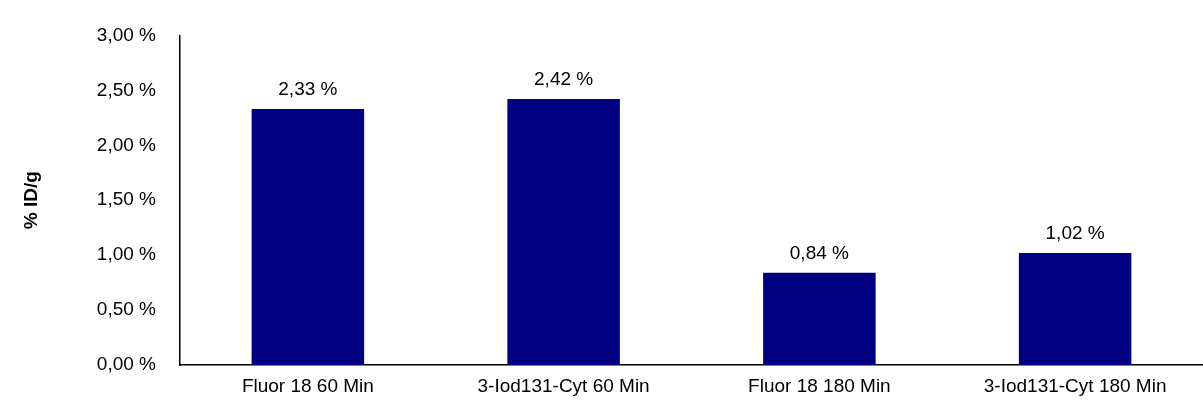 The height and width of the screenshot is (418, 1203). Describe the element at coordinates (308, 89) in the screenshot. I see `data-label: 2,33 %` at that location.